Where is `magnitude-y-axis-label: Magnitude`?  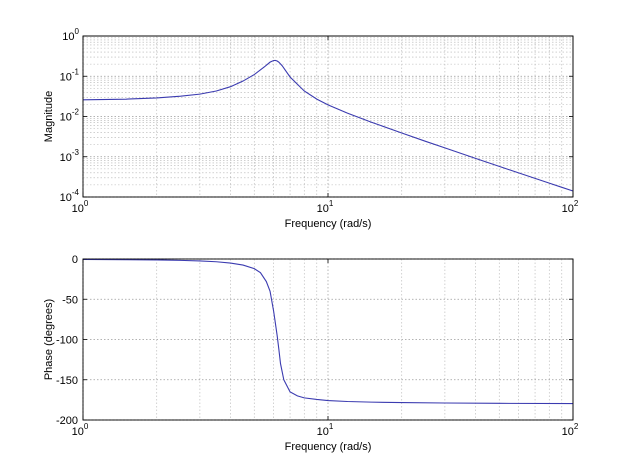 magnitude-y-axis-label: Magnitude is located at coordinates (49, 116).